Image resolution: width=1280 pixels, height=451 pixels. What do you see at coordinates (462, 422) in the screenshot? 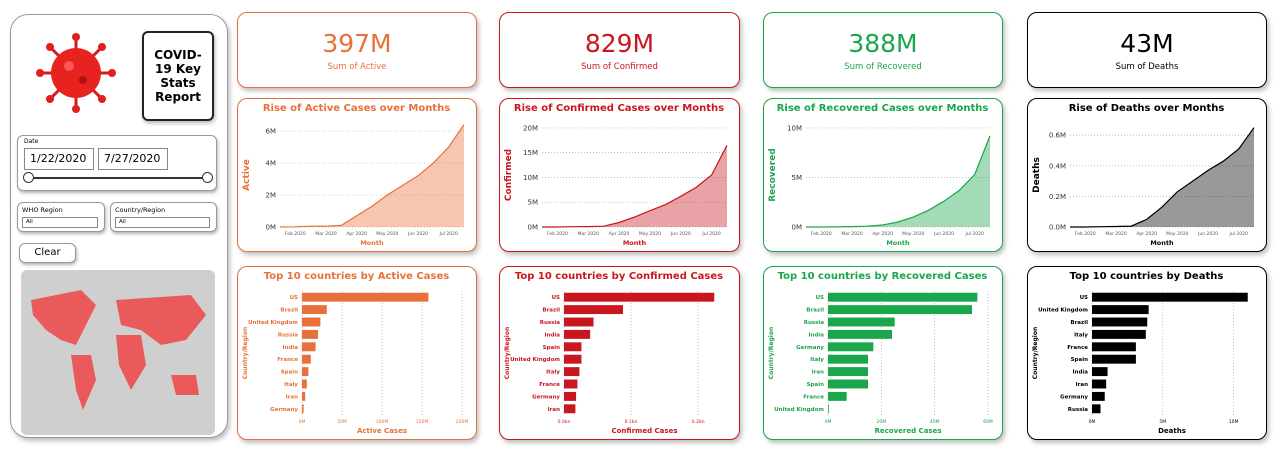
I see `x-tick-label: 200M` at bounding box center [462, 422].